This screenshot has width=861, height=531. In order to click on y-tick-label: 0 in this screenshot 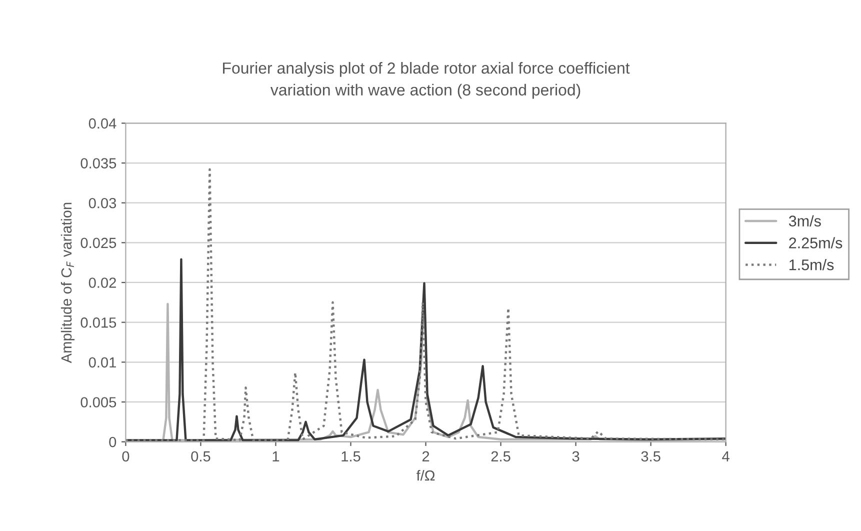, I will do `click(112, 442)`.